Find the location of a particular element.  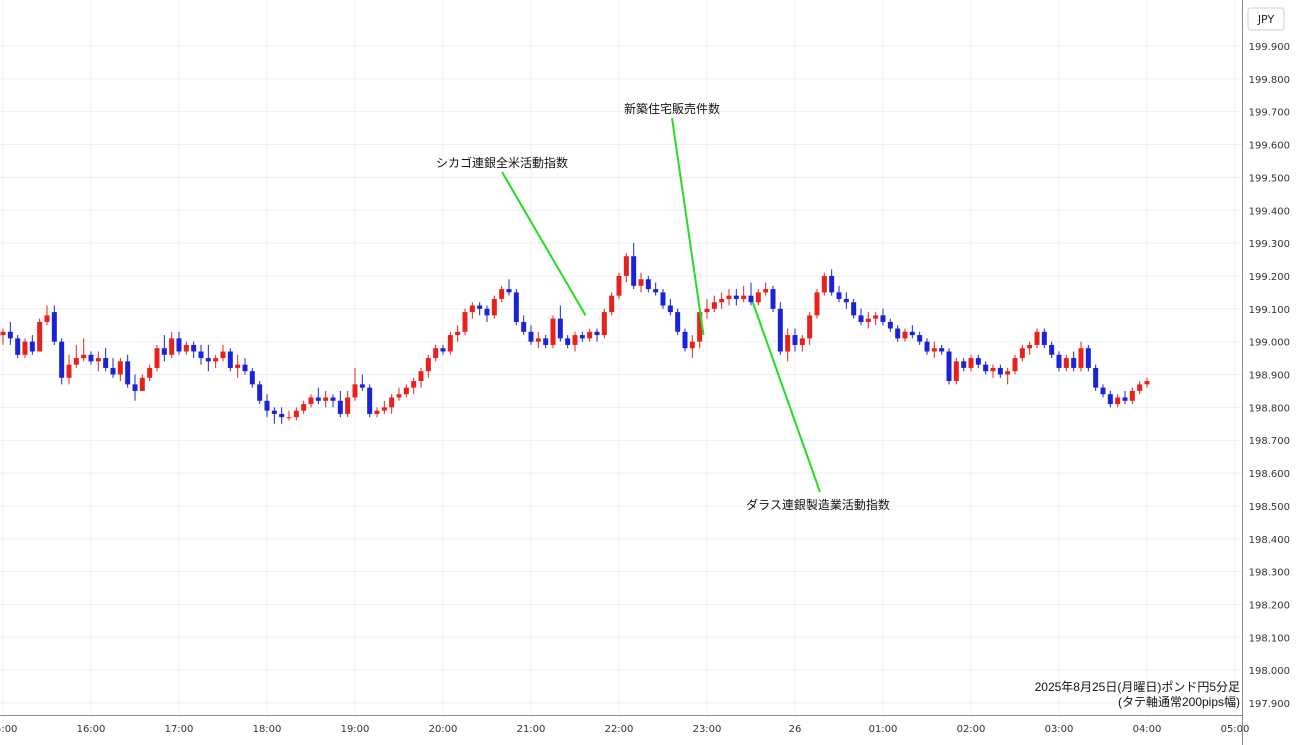

currency-label: JPY is located at coordinates (1266, 19).